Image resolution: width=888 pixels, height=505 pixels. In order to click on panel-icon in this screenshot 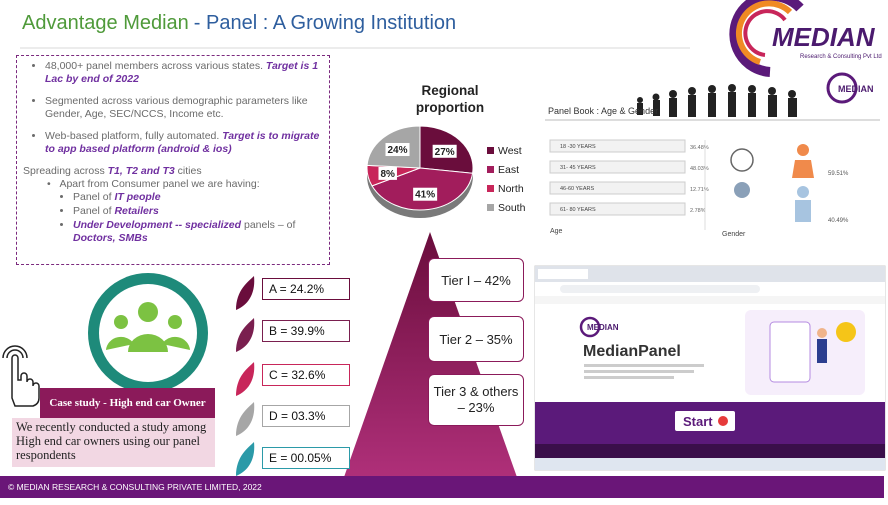, I will do `click(148, 333)`.